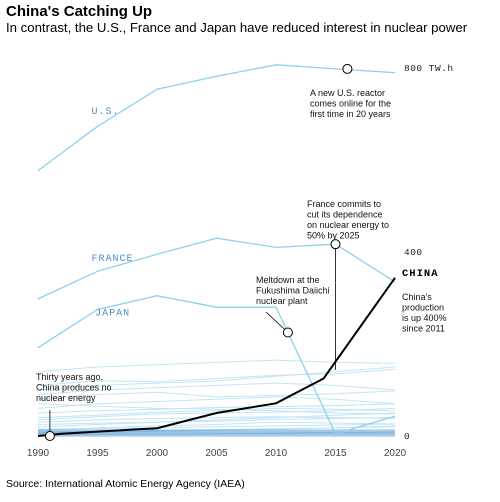 The height and width of the screenshot is (502, 500). Describe the element at coordinates (333, 236) in the screenshot. I see `annotation-text: 50% by 2025` at that location.